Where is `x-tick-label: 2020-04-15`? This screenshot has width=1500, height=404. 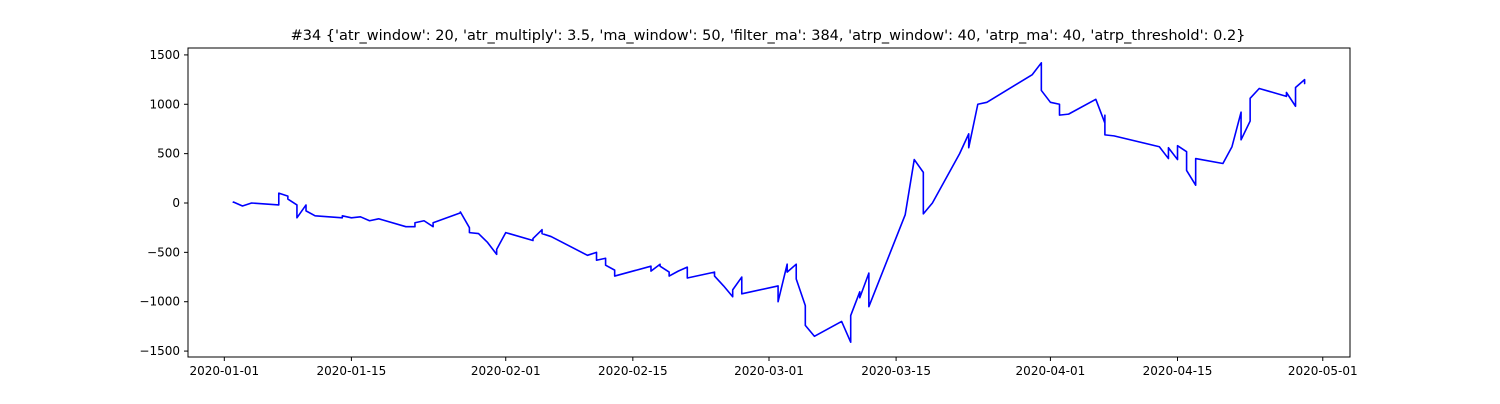
x-tick-label: 2020-04-15 is located at coordinates (1178, 371).